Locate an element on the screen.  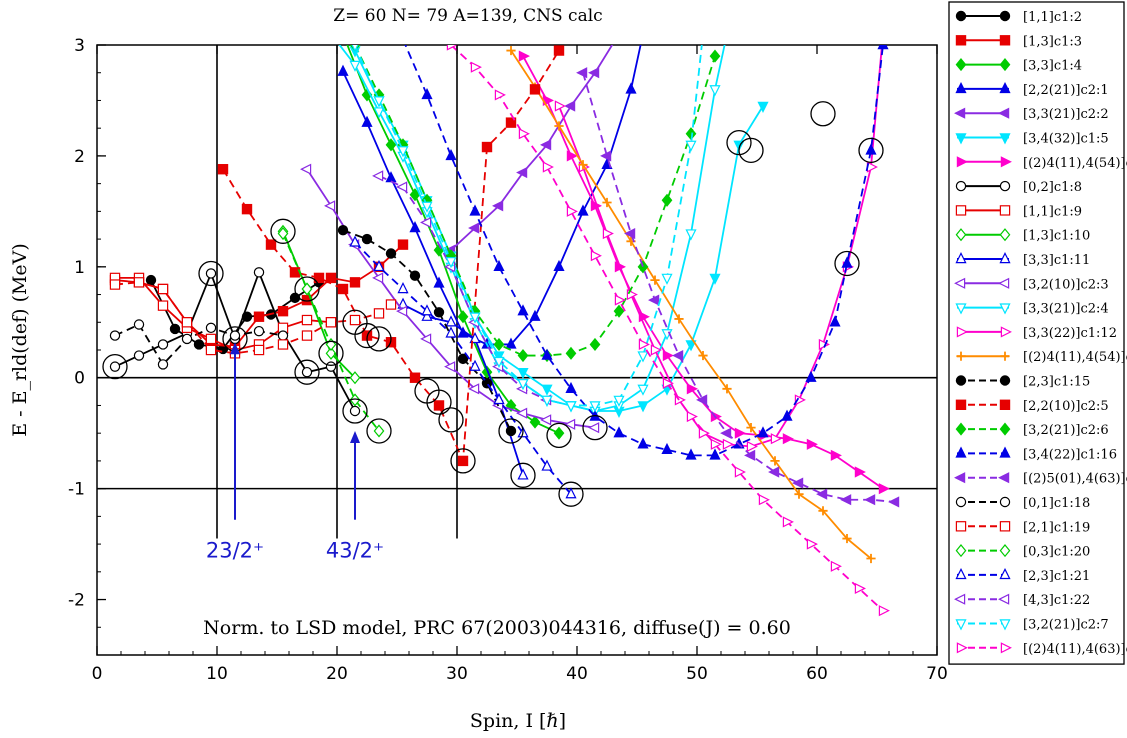
legend-entry: [2,3]c1:15 is located at coordinates (1022, 382).